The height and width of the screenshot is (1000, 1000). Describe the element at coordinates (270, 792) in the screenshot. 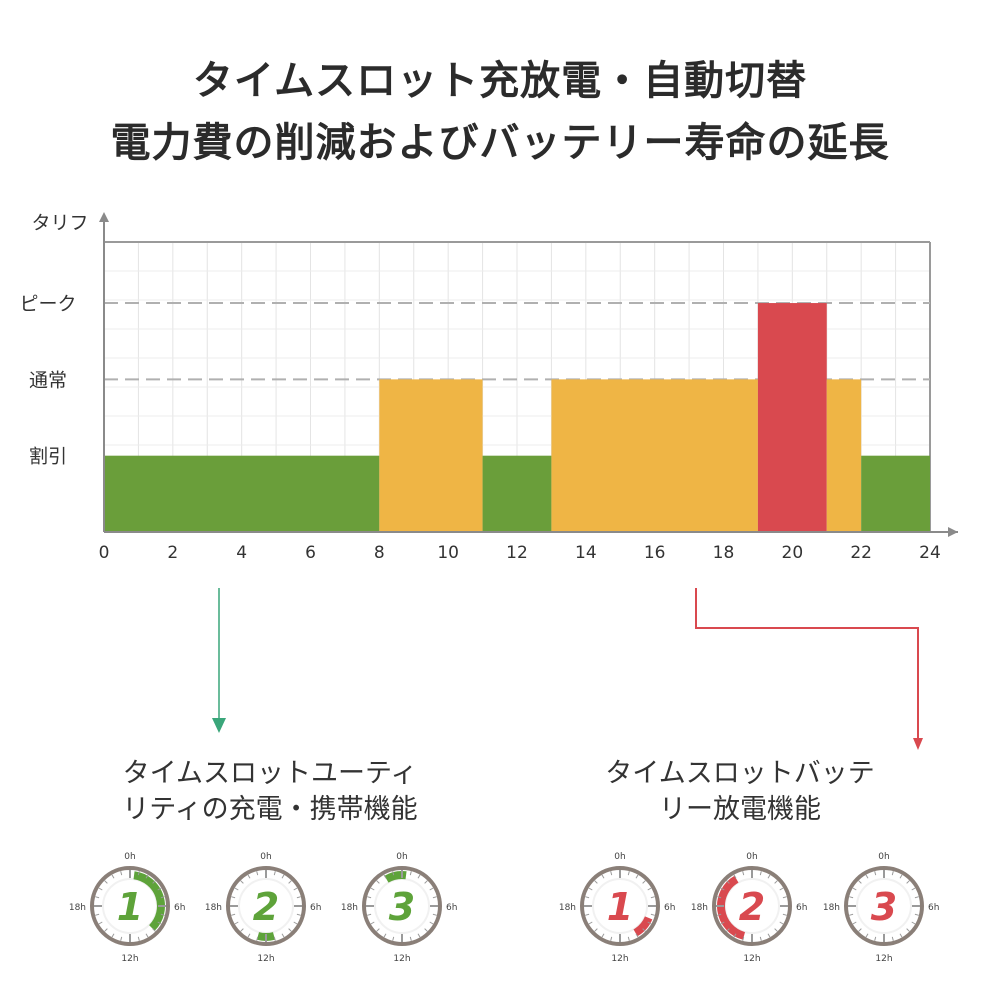

I see `charge-caption: タイムスロットユーティ リティの充電・携帯機能` at that location.